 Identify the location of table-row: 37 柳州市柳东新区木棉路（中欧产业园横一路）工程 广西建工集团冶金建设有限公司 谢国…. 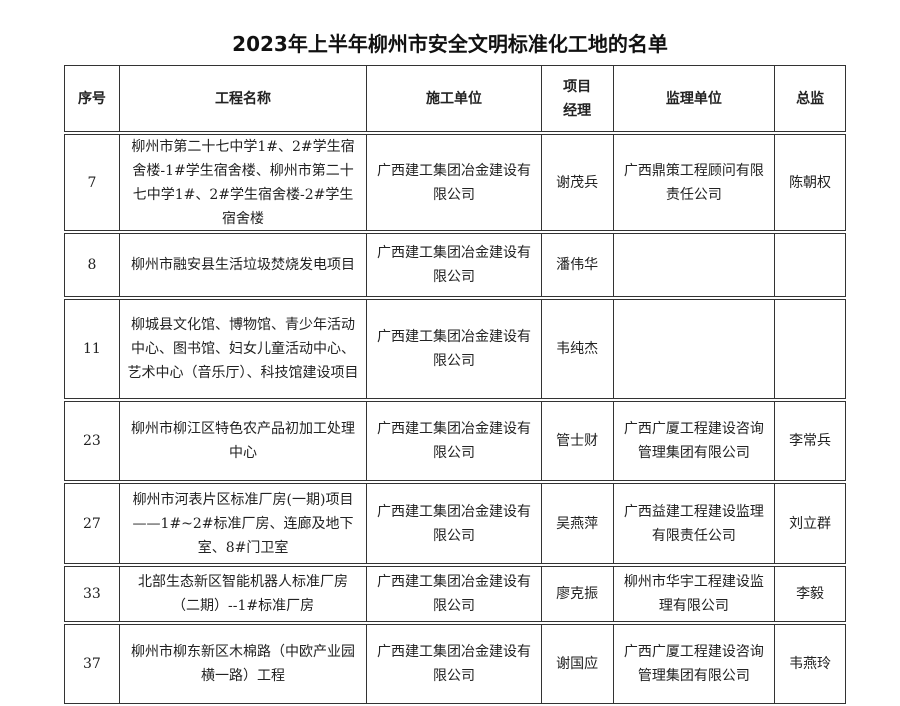
(455, 664).